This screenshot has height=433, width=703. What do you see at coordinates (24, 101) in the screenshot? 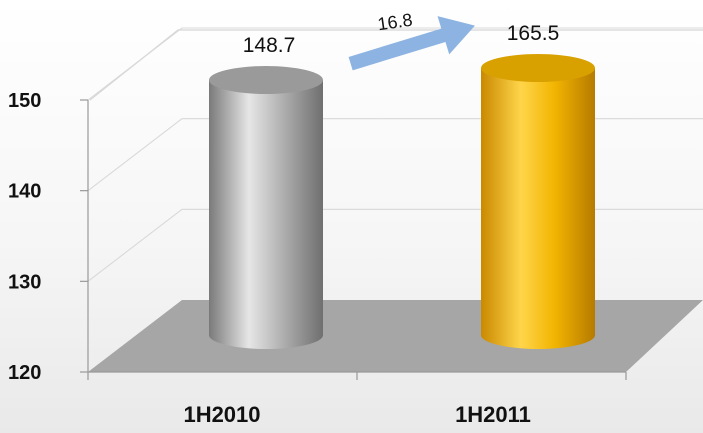
I see `y-tick-label: 150` at bounding box center [24, 101].